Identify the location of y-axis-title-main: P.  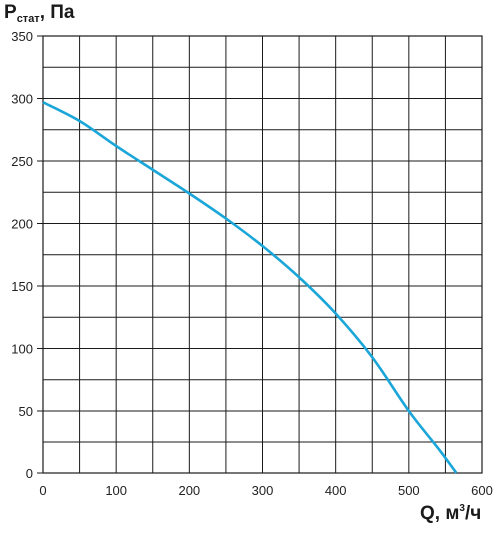
(10, 12).